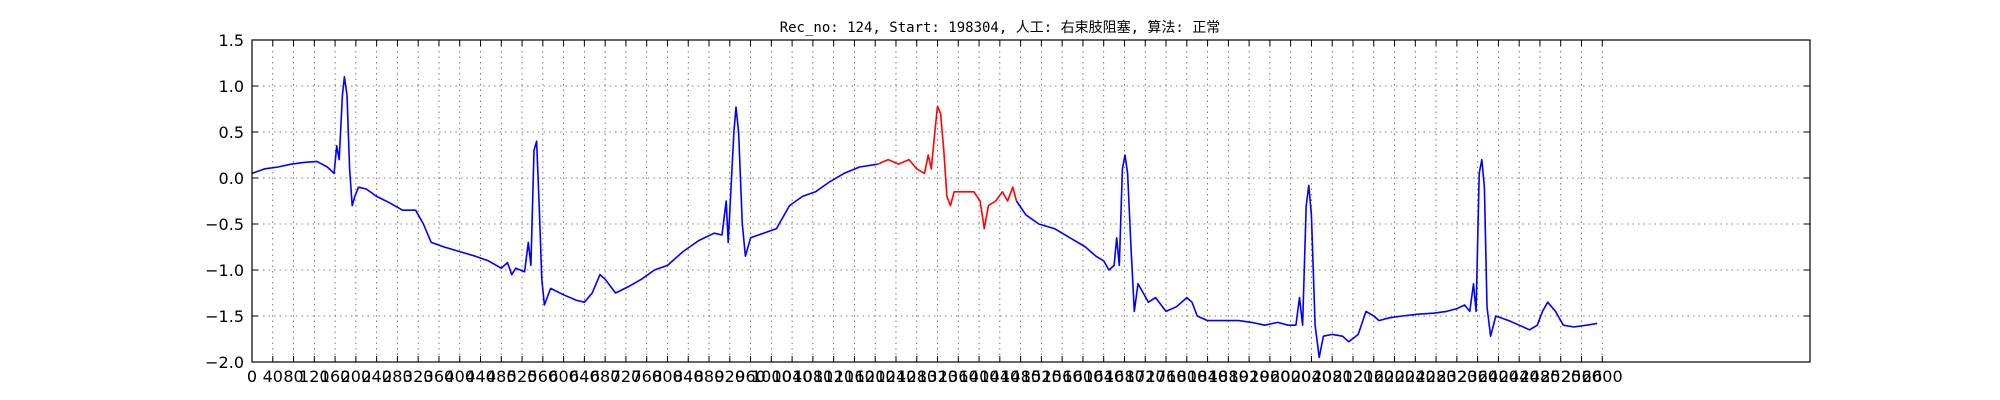  I want to click on x-tick-label: 1000, so click(771, 376).